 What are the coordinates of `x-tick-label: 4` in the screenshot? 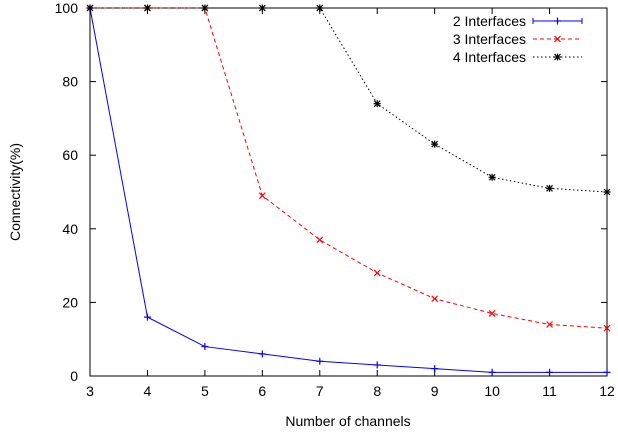 It's located at (148, 391).